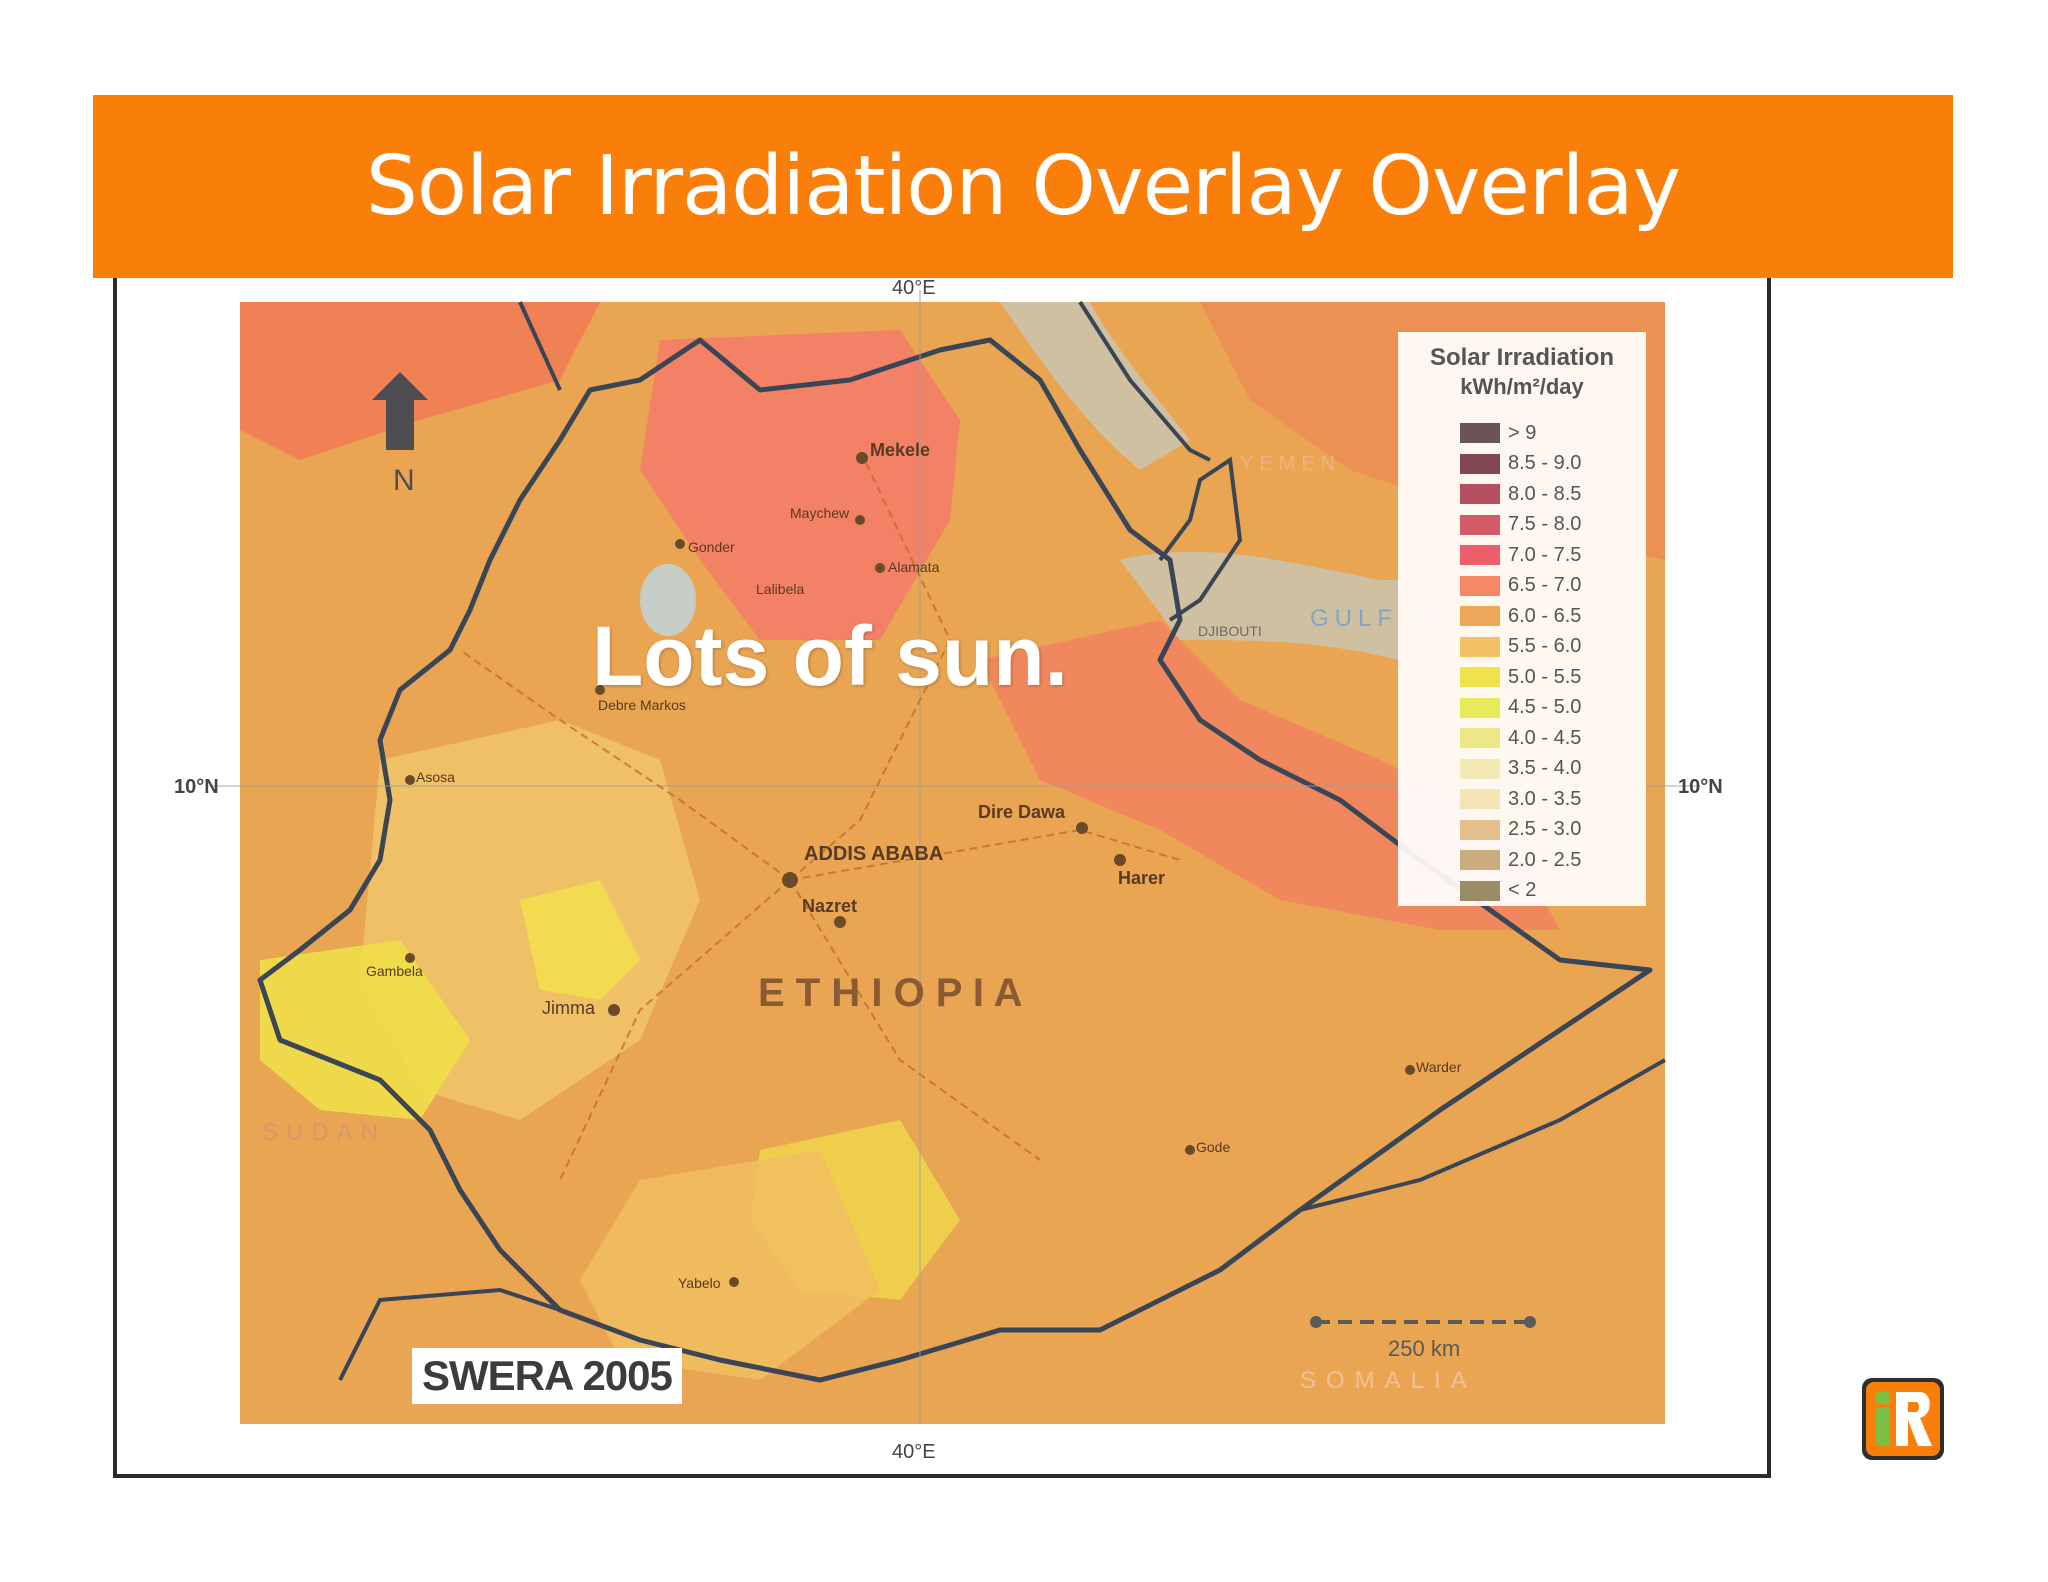 The image size is (2048, 1582). What do you see at coordinates (1545, 737) in the screenshot?
I see `legend-label: 4.0 - 4.5` at bounding box center [1545, 737].